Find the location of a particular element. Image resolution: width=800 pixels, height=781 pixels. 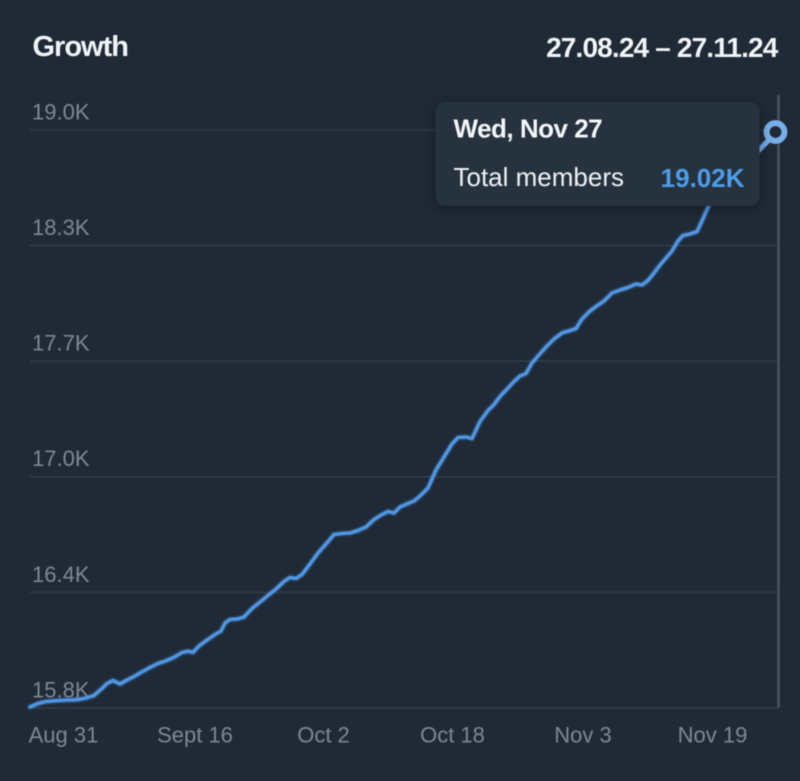

svg-text: Oct 18 is located at coordinates (452, 735).